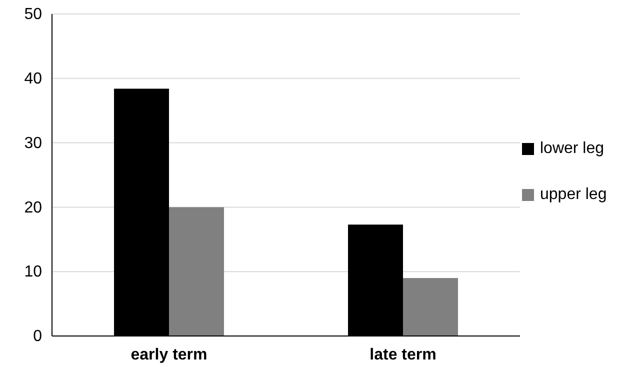  Describe the element at coordinates (573, 194) in the screenshot. I see `legend-label: upper leg` at that location.